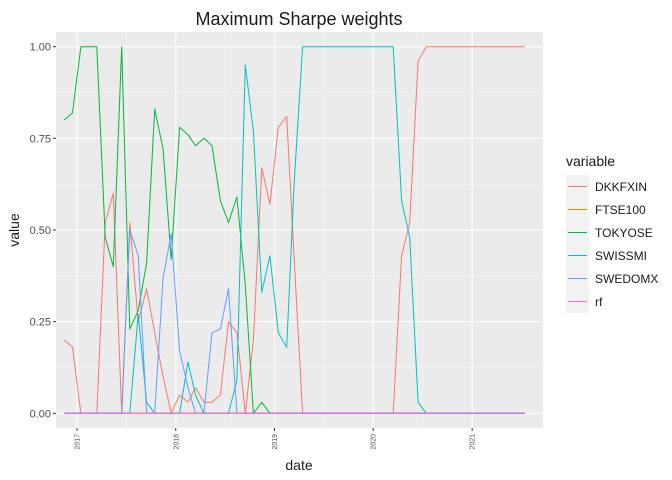 This screenshot has width=672, height=480. What do you see at coordinates (624, 233) in the screenshot?
I see `legend-label: TOKYOSE` at bounding box center [624, 233].